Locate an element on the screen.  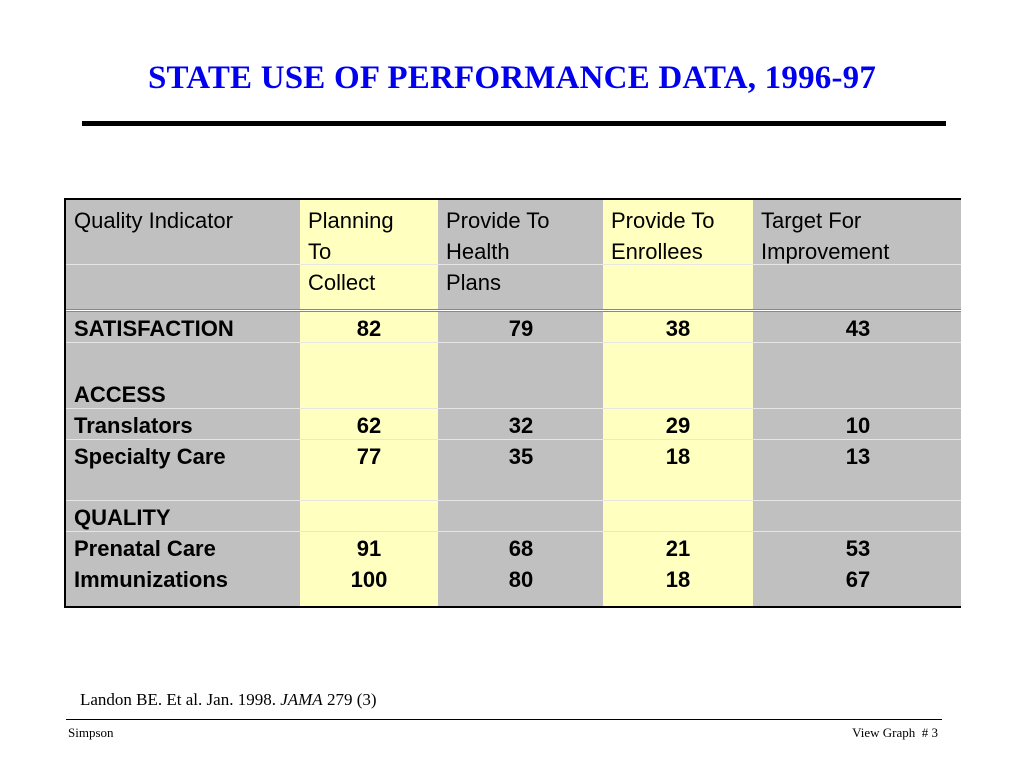
row-label: QUALITY is located at coordinates (122, 517).